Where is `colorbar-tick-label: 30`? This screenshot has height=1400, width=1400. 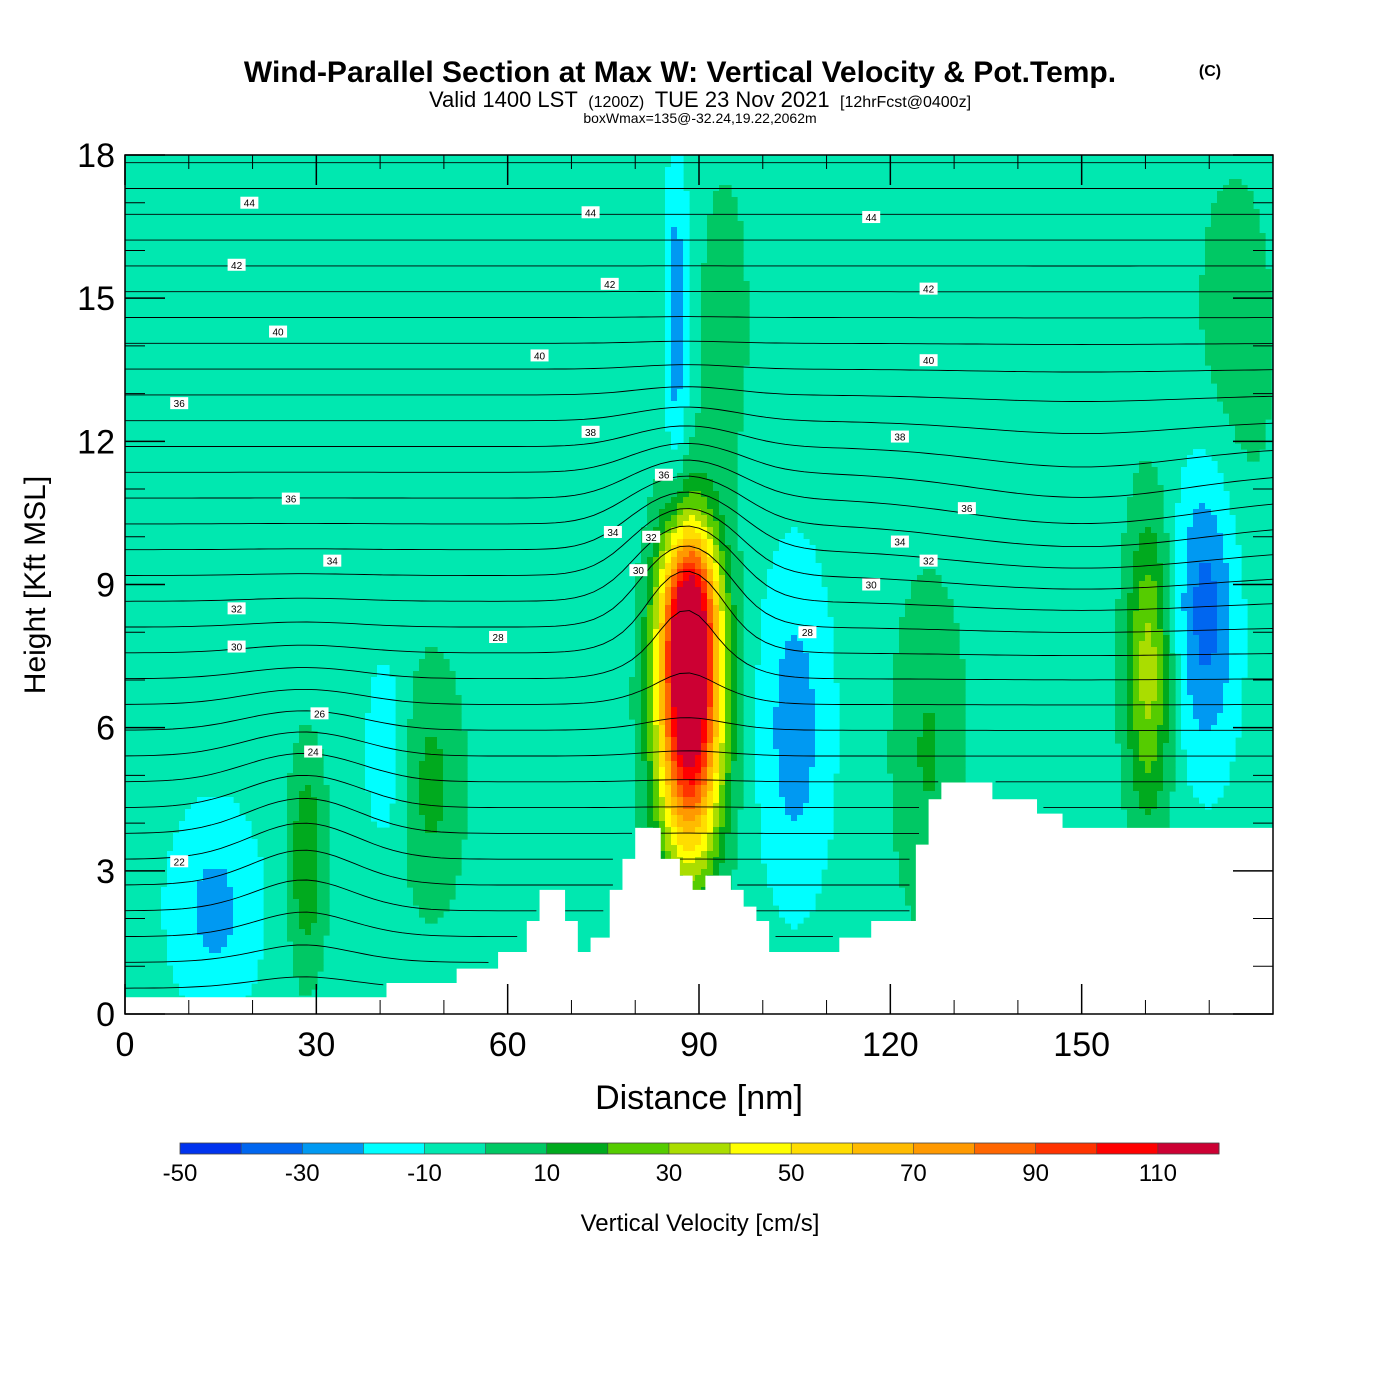 colorbar-tick-label: 30 is located at coordinates (669, 1173).